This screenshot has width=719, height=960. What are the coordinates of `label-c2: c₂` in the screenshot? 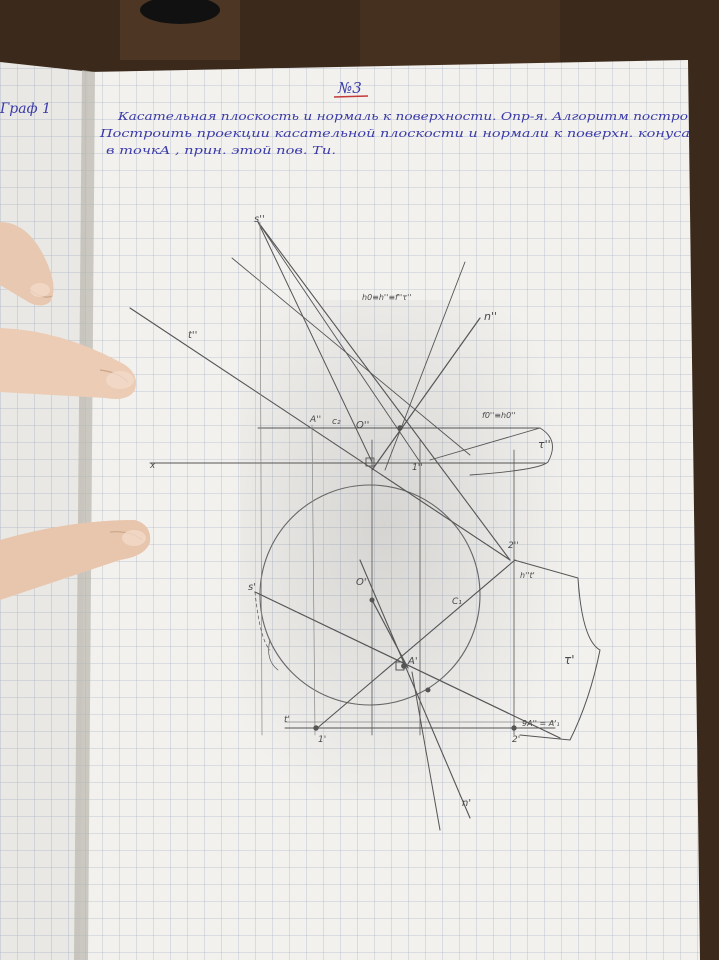 It's located at (336, 422).